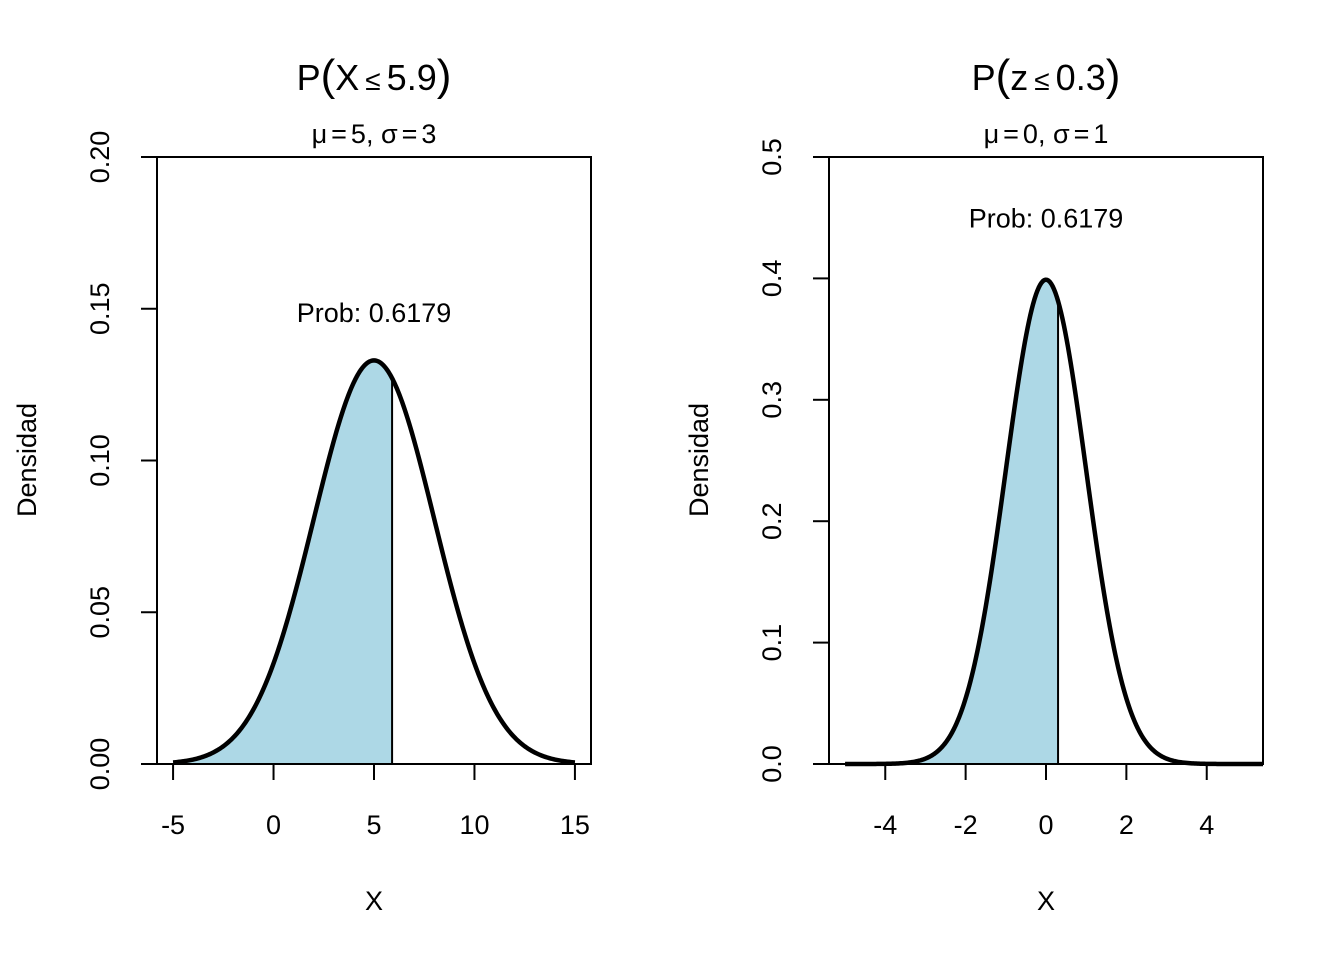 This screenshot has height=960, width=1344. I want to click on panel-1-title: P(X ≤5.9), so click(374, 75).